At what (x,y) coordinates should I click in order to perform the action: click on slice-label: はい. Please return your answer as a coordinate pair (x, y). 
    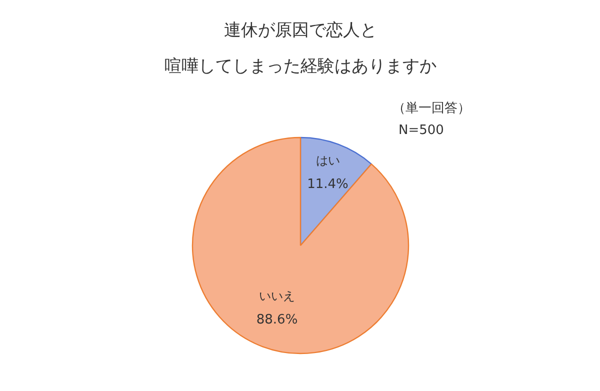
    Looking at the image, I should click on (328, 161).